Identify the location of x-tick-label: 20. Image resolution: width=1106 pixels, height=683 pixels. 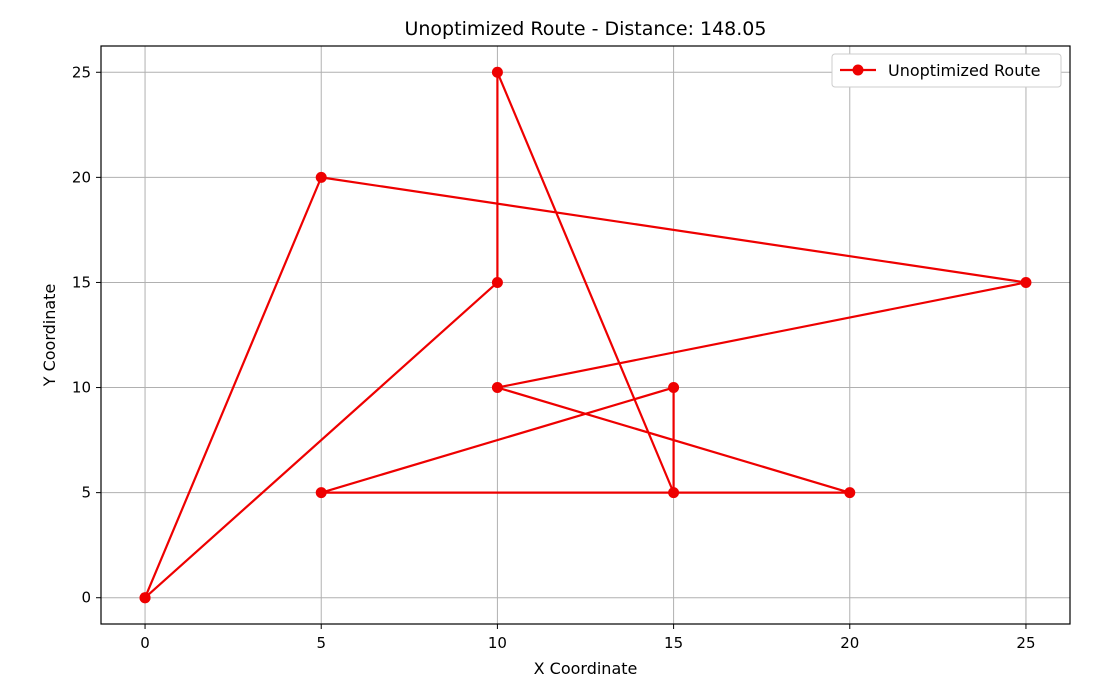
(849, 643).